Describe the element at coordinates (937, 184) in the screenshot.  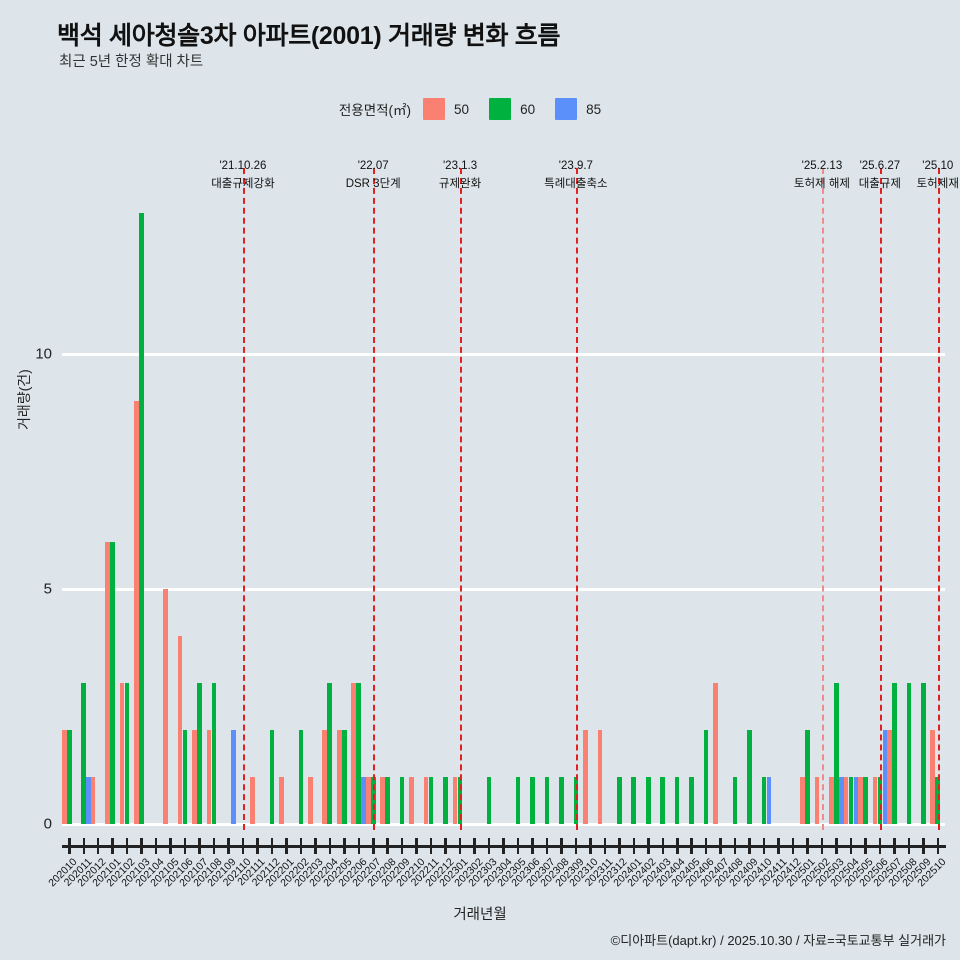
I see `annotation-text-6: 토허제재` at that location.